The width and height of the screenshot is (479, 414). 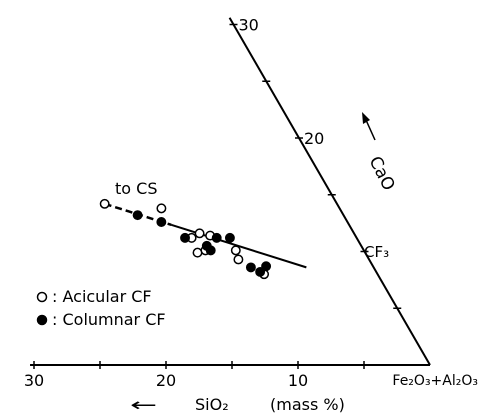 I want to click on to-cs-annotation: to CS, so click(x=136, y=188).